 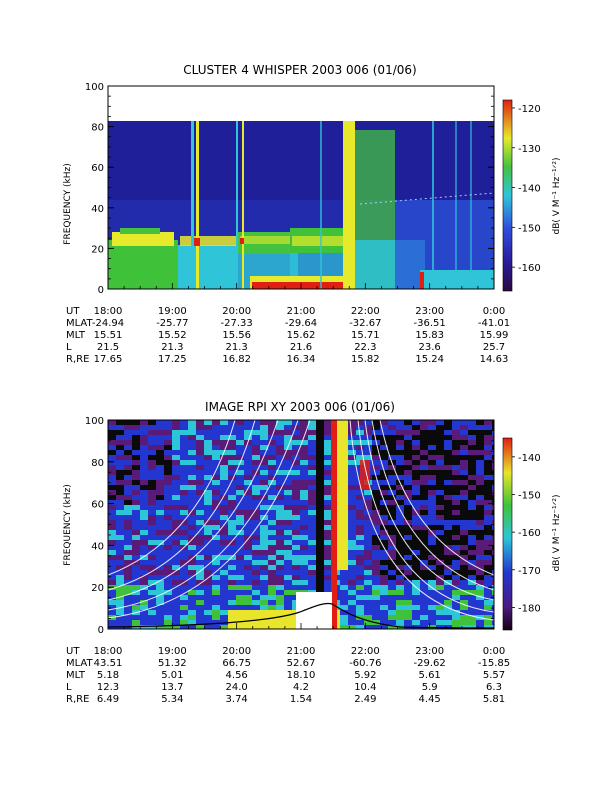 I want to click on panel2-colorbar-tick: -140, so click(x=529, y=458).